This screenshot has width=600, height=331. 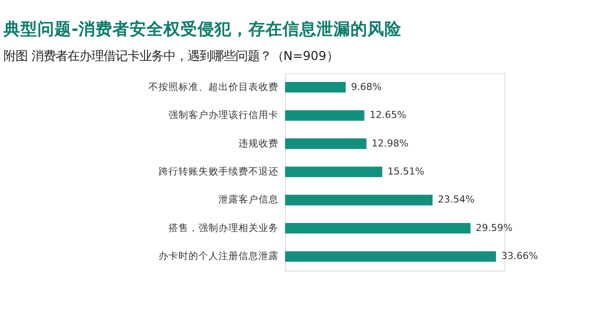 I want to click on data-label: 12.65%, so click(x=388, y=116).